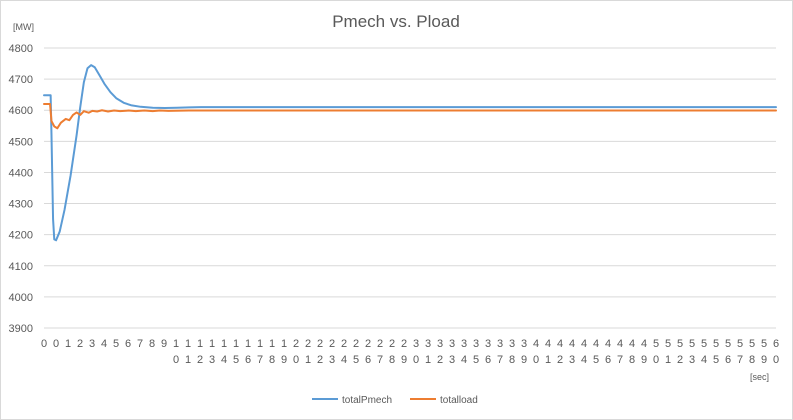 This screenshot has height=420, width=793. I want to click on x-tick-label: 4, so click(104, 344).